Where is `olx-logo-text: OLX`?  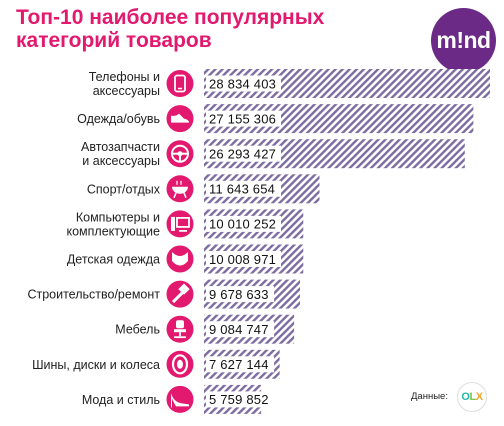
olx-logo-text: OLX is located at coordinates (472, 397).